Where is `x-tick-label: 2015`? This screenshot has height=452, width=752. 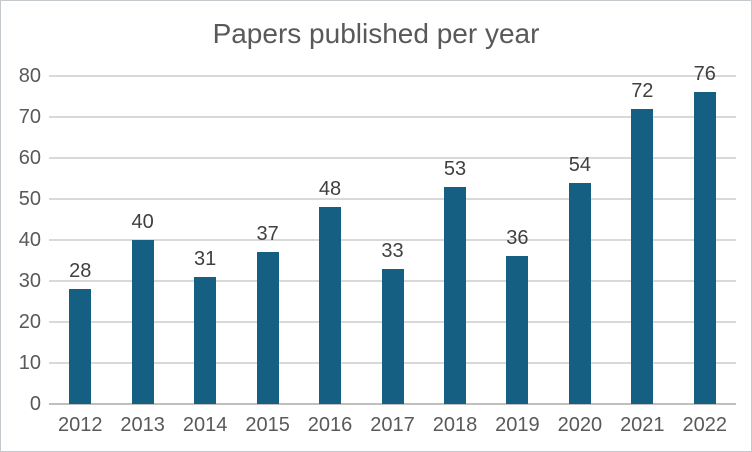
x-tick-label: 2015 is located at coordinates (267, 425).